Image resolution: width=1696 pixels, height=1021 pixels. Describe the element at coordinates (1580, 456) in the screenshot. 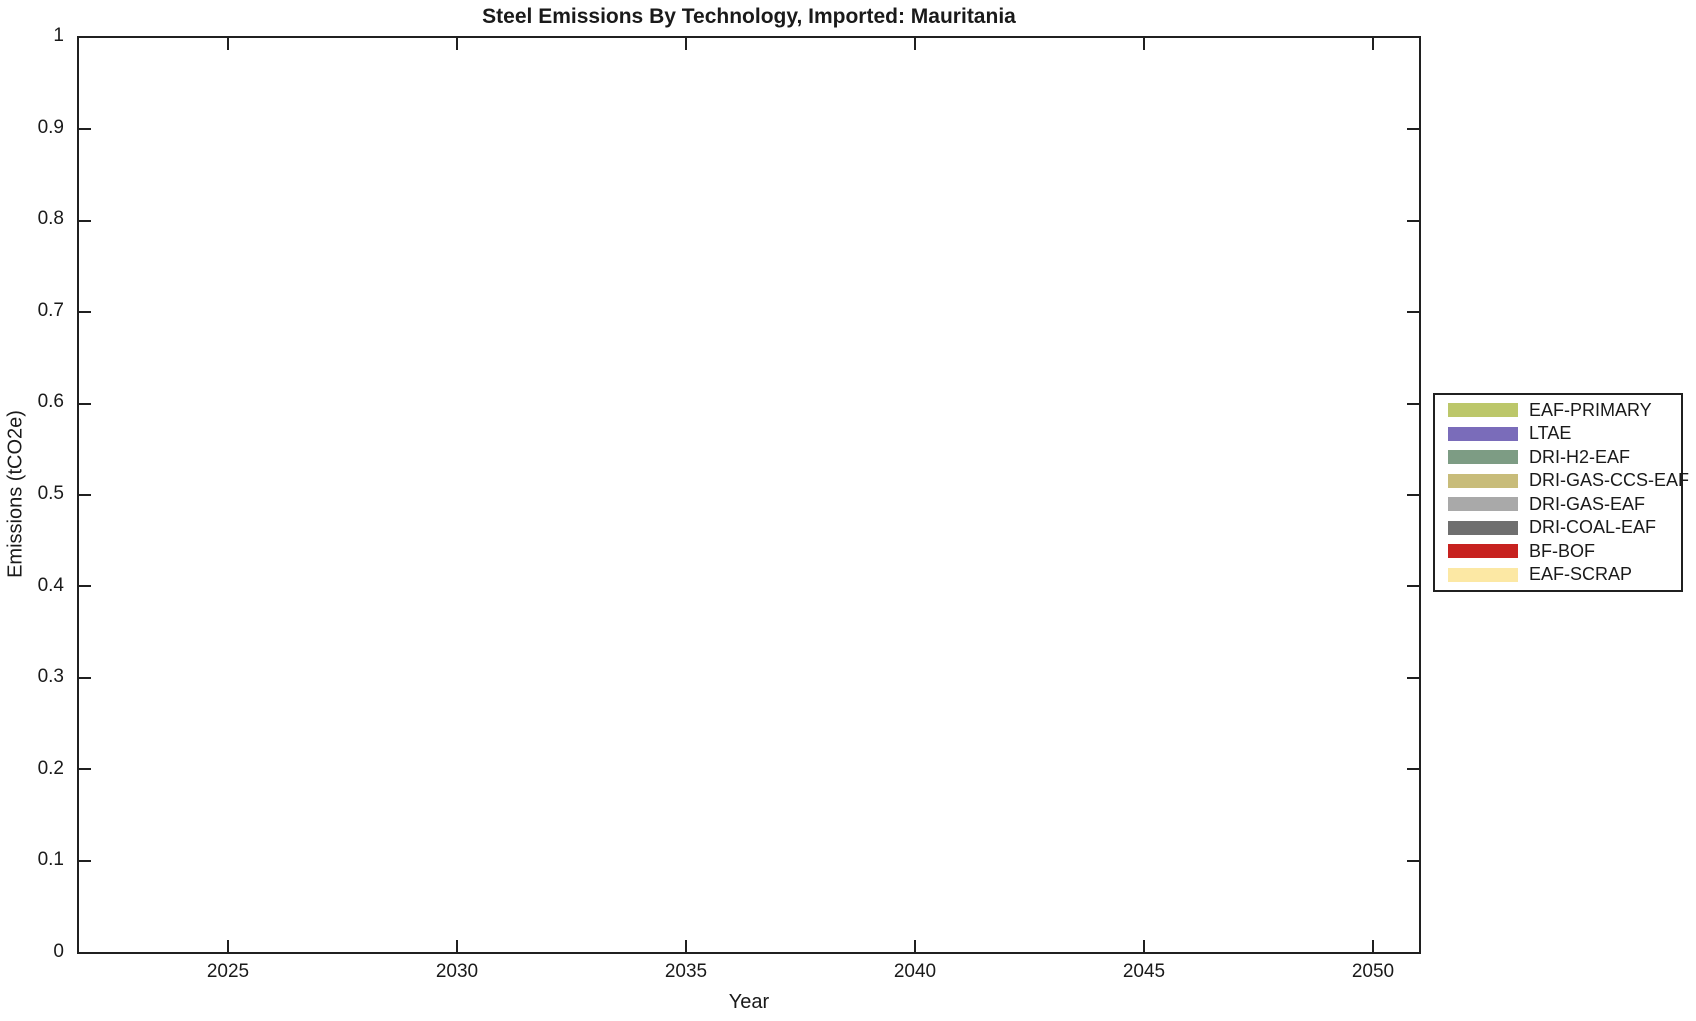

I see `legend-label: DRI-H2-EAF` at that location.